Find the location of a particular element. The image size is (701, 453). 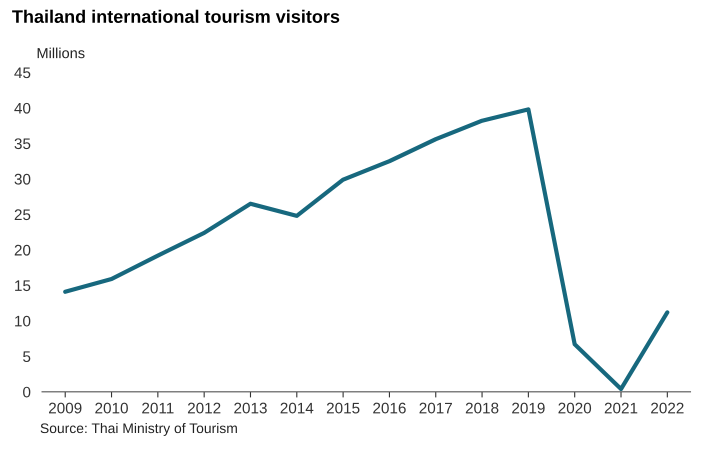

x-tick-label: 2016 is located at coordinates (389, 408).